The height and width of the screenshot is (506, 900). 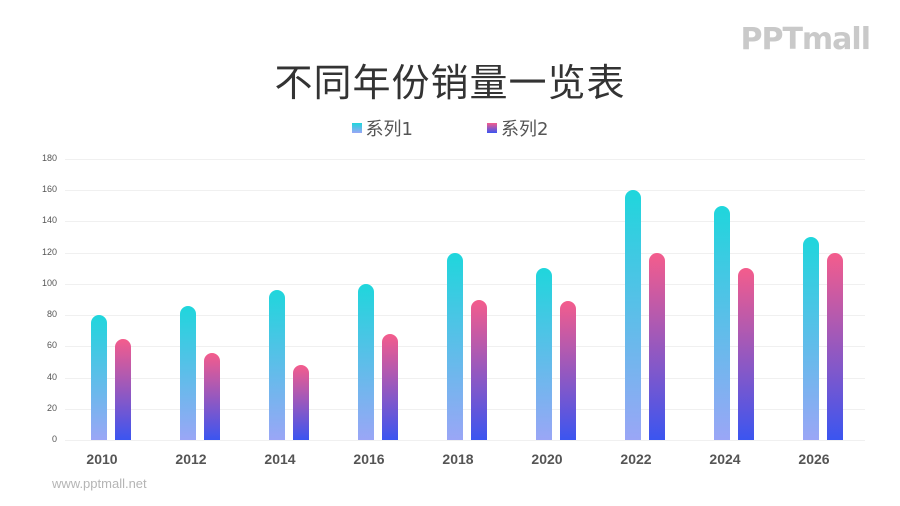 I want to click on y-tick-label: 40, so click(x=51, y=376).